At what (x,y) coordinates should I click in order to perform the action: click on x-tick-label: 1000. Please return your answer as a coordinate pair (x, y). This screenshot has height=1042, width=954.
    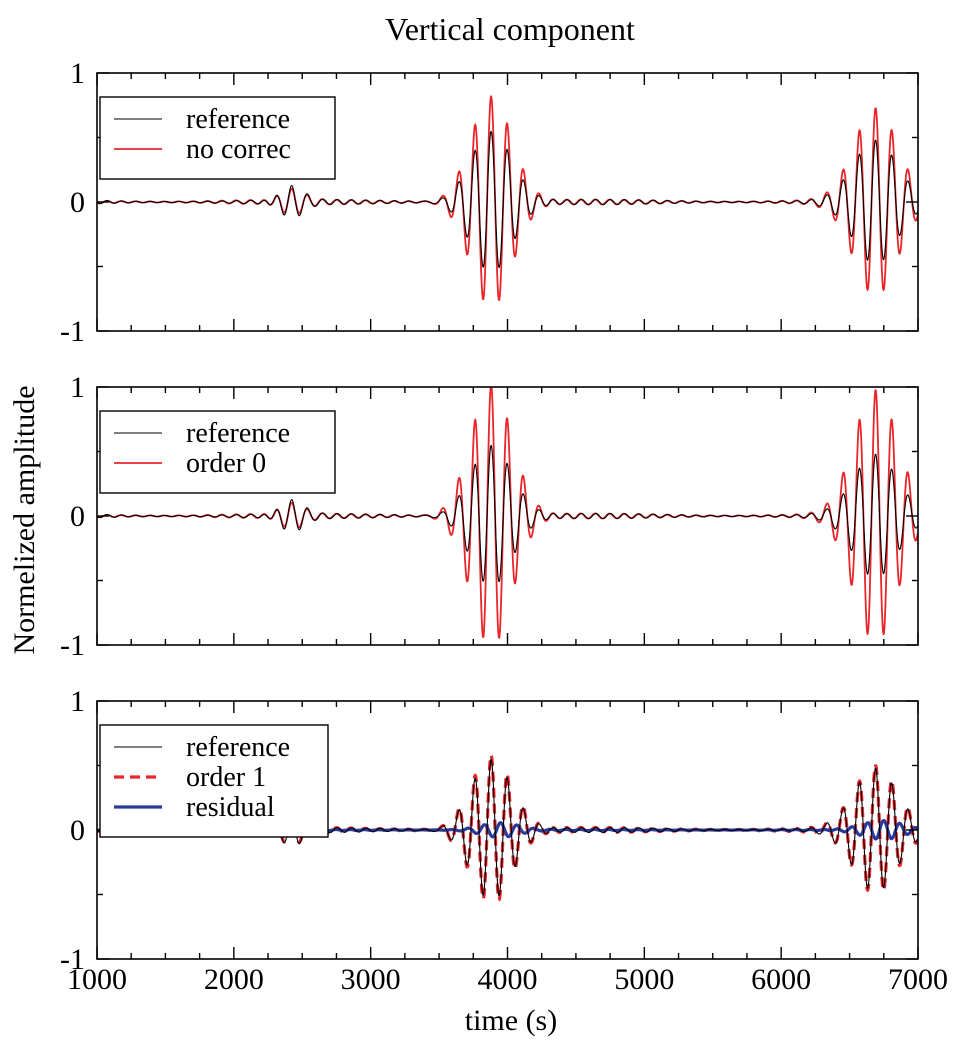
    Looking at the image, I should click on (97, 979).